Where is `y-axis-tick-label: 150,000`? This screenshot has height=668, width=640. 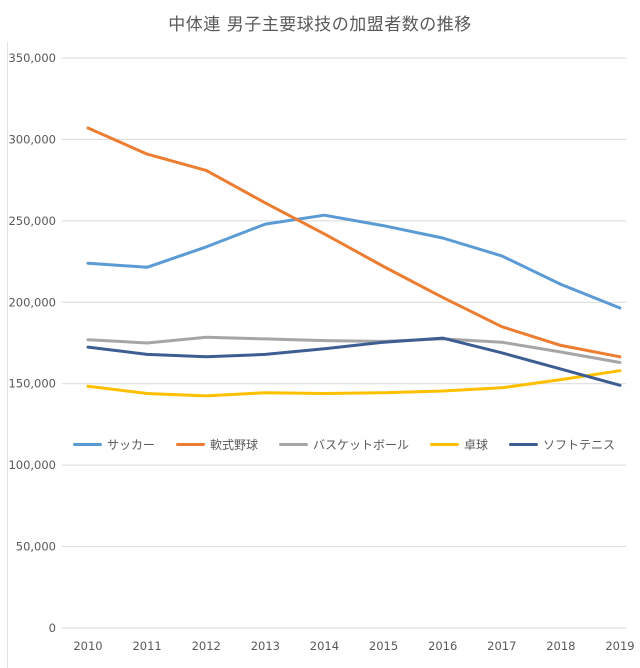
y-axis-tick-label: 150,000 is located at coordinates (32, 384).